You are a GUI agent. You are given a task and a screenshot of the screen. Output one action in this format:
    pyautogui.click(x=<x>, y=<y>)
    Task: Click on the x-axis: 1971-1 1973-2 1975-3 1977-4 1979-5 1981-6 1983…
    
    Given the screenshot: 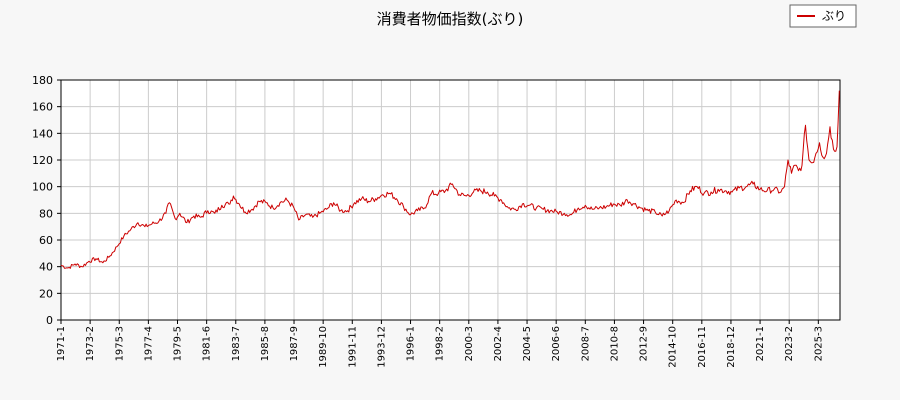 What is the action you would take?
    pyautogui.click(x=440, y=344)
    